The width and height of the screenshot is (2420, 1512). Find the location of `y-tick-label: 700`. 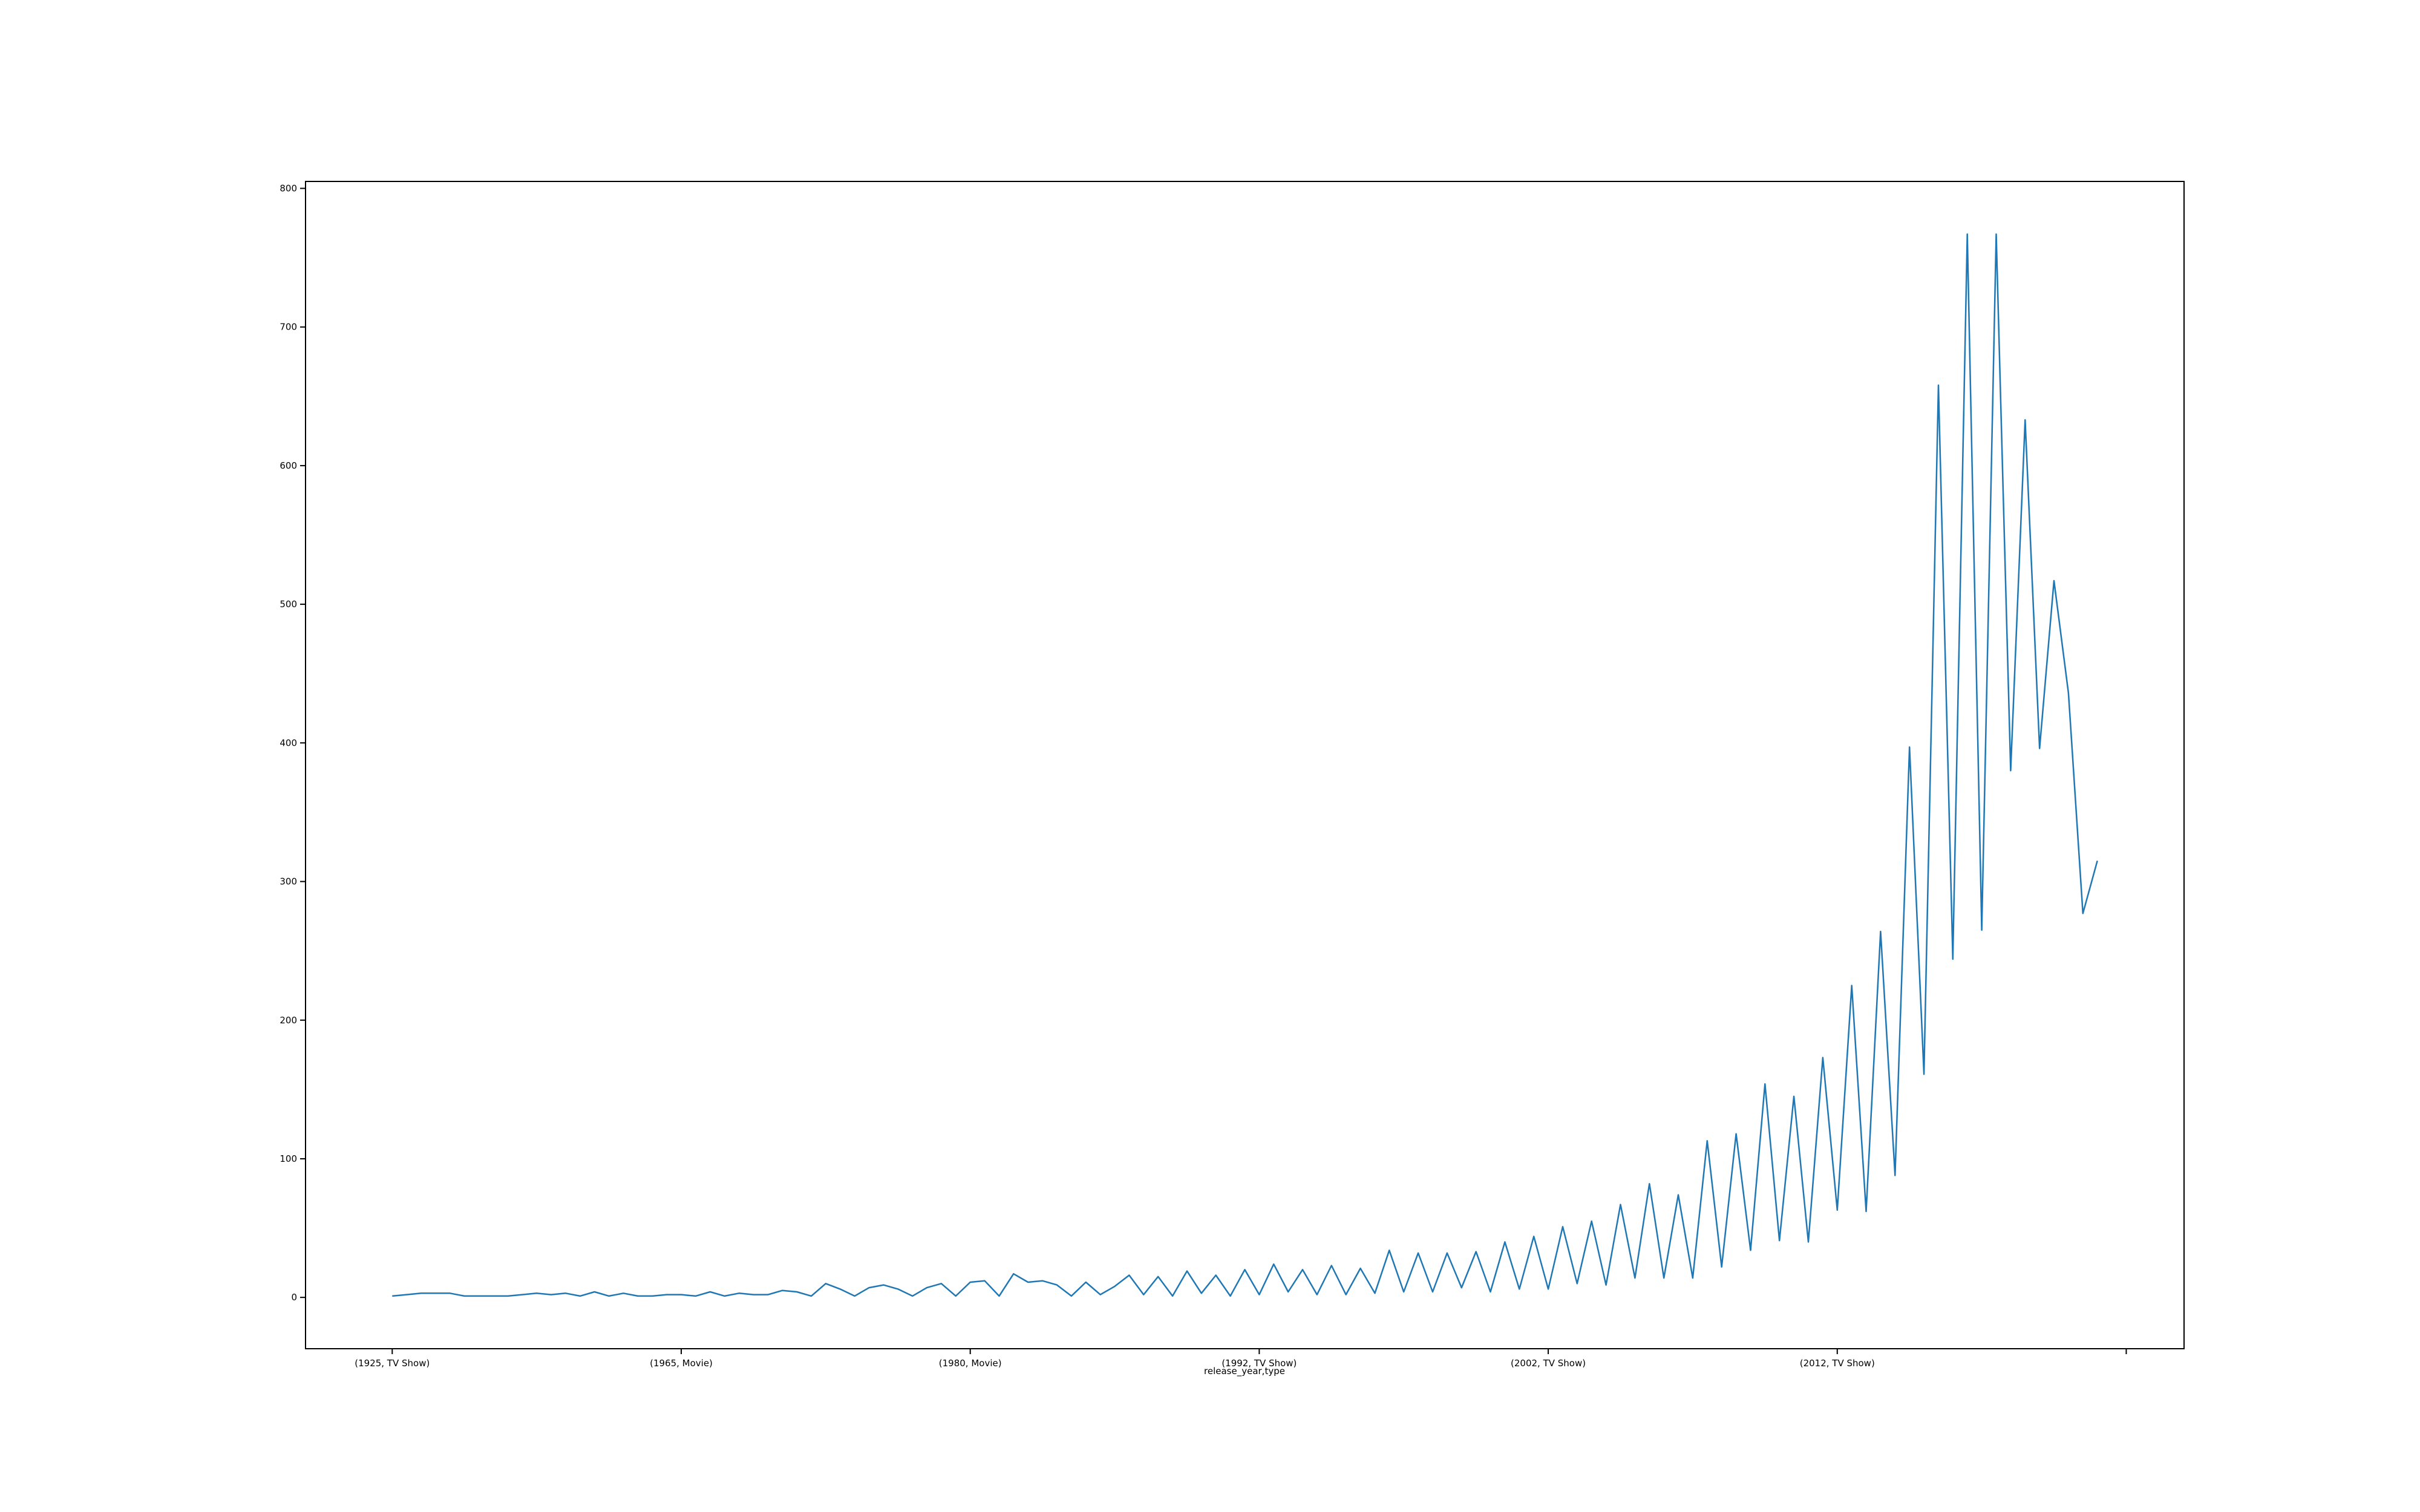

y-tick-label: 700 is located at coordinates (288, 327).